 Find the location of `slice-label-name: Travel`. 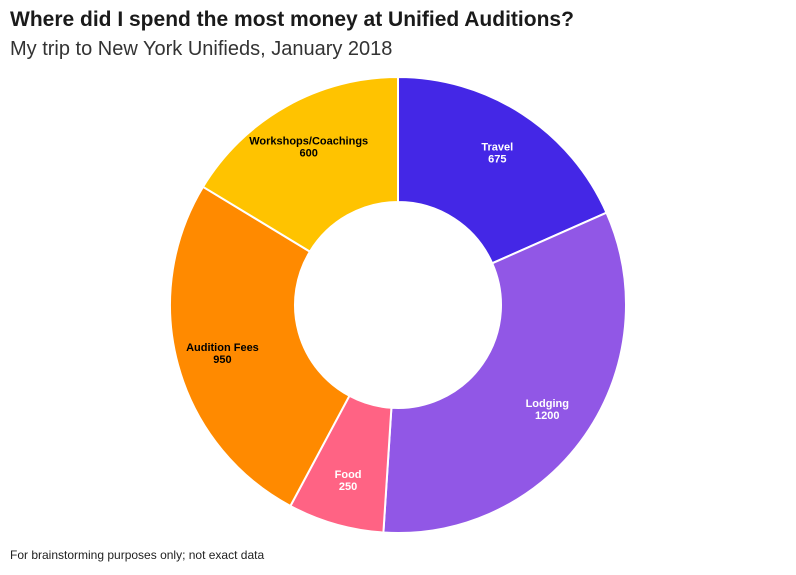

slice-label-name: Travel is located at coordinates (497, 147).